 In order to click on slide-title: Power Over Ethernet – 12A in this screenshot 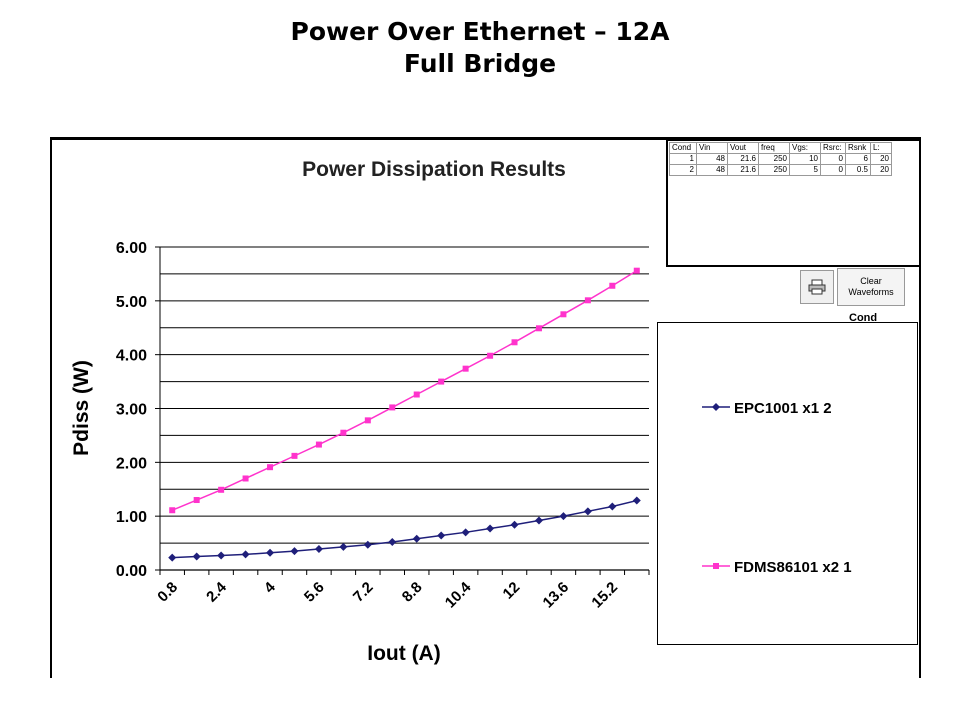, I will do `click(480, 31)`.